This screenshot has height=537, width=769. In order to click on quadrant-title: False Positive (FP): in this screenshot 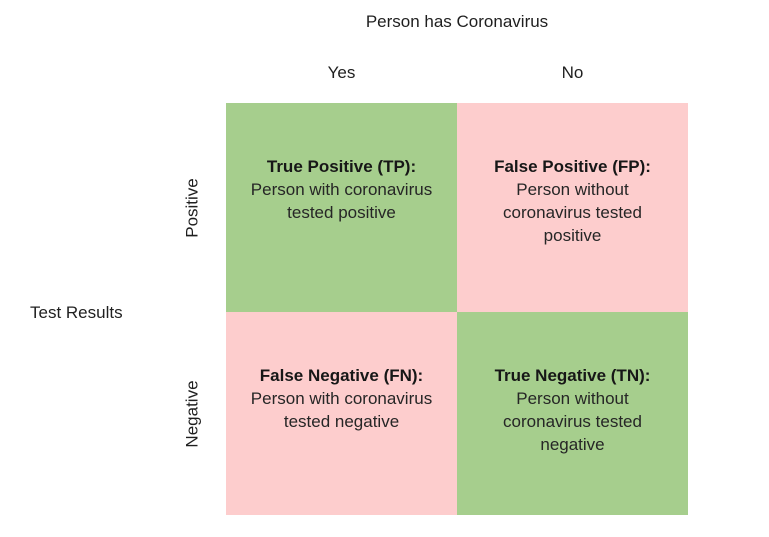, I will do `click(572, 166)`.